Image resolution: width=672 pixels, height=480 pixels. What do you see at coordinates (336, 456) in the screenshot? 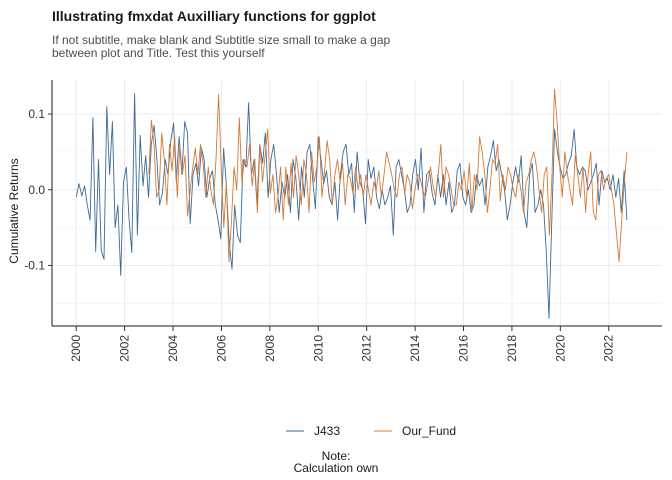
I see `caption-note: Note:` at bounding box center [336, 456].